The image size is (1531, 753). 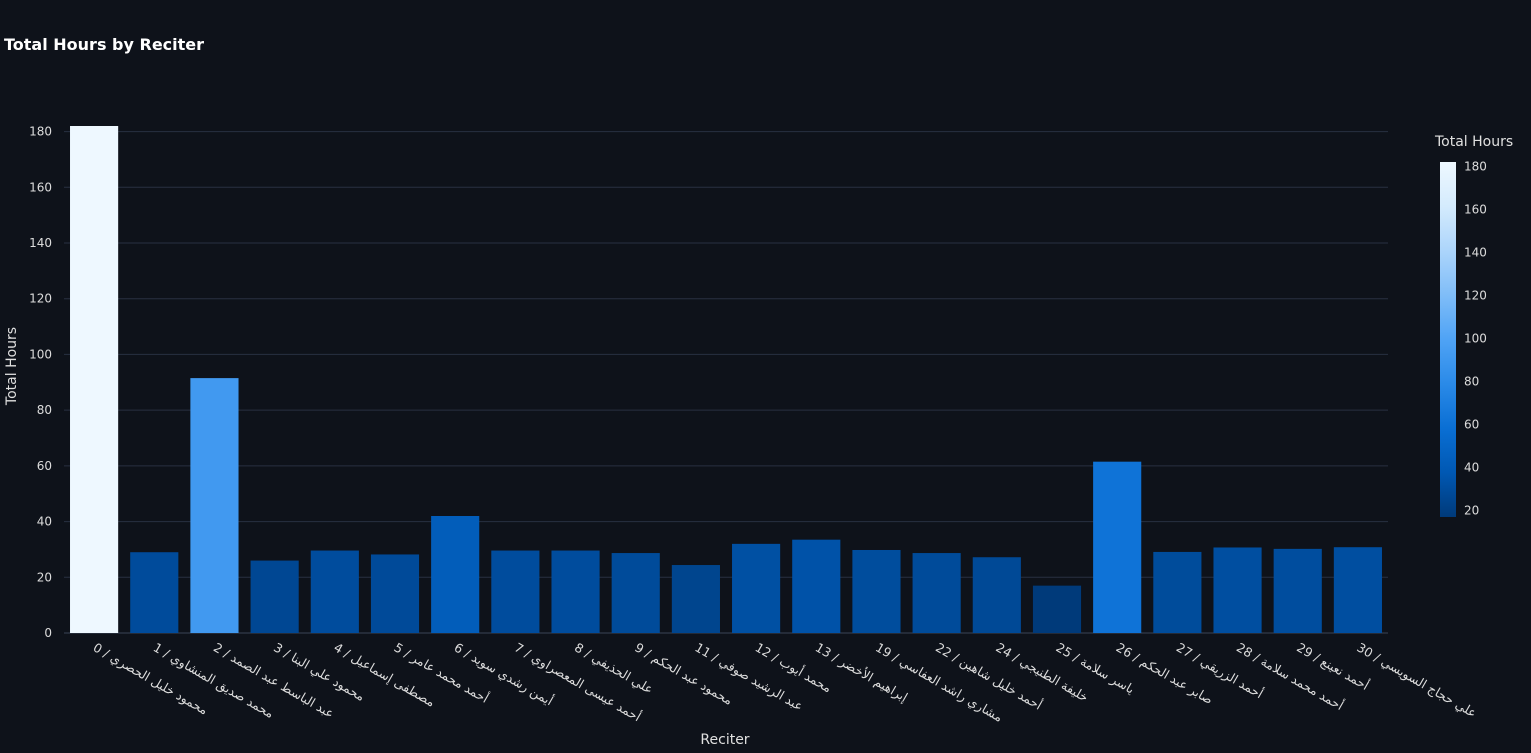 What do you see at coordinates (1475, 166) in the screenshot?
I see `colorbar-tick-label: 180` at bounding box center [1475, 166].